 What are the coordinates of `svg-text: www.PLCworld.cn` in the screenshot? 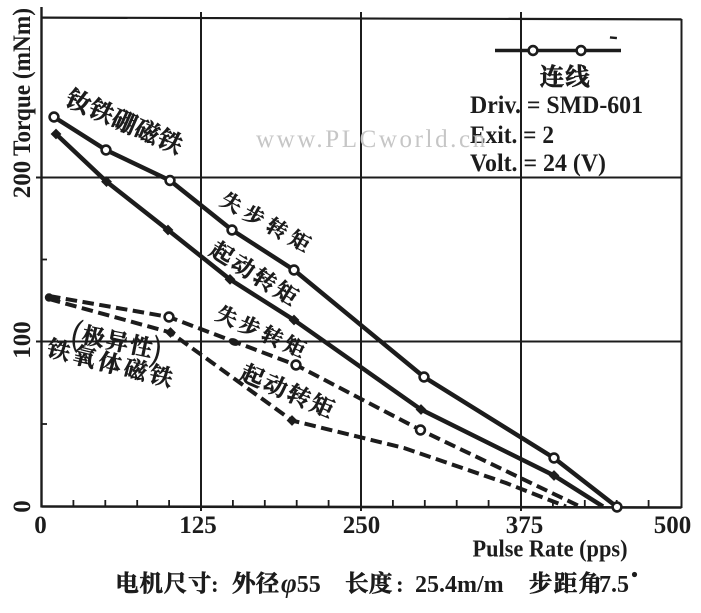 It's located at (372, 139).